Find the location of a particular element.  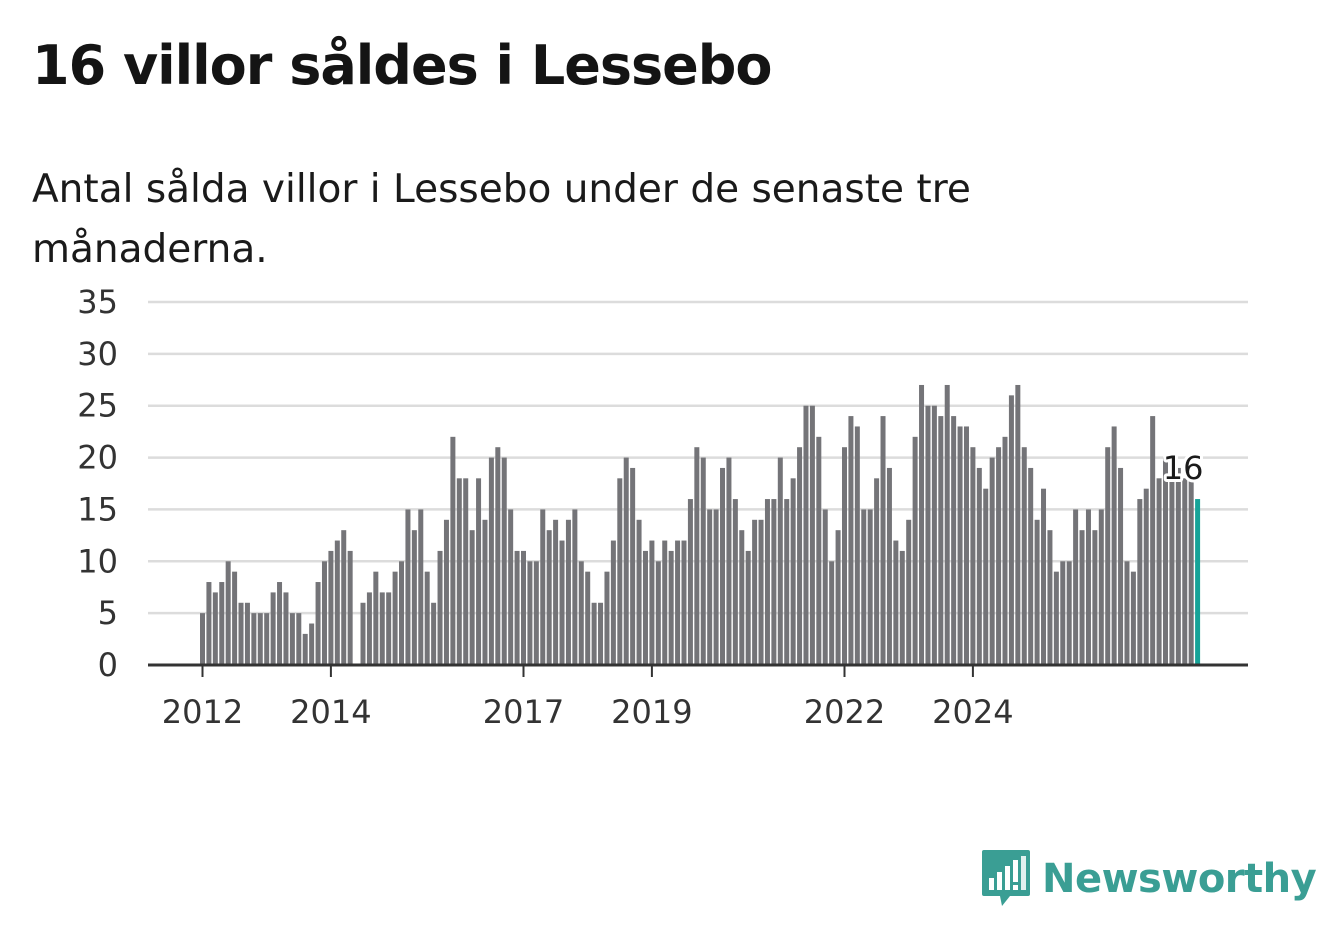

x-axis: 2012 2014 2017 2019 2022 2024 is located at coordinates (698, 697).